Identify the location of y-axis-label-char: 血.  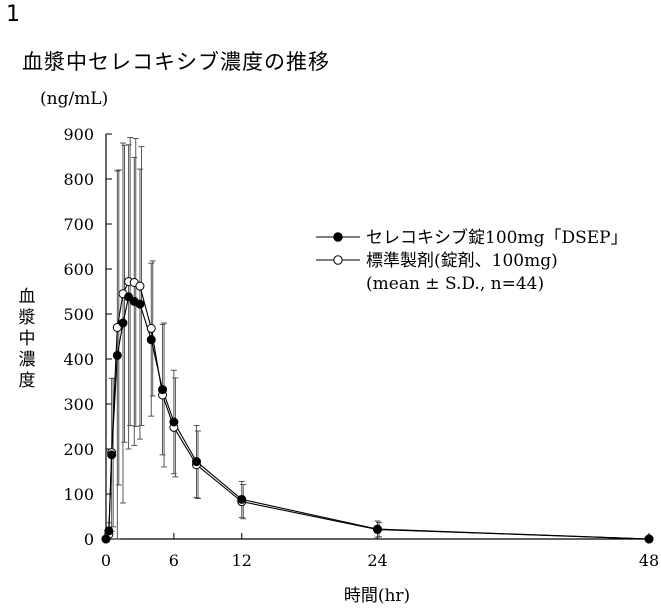
(27, 297).